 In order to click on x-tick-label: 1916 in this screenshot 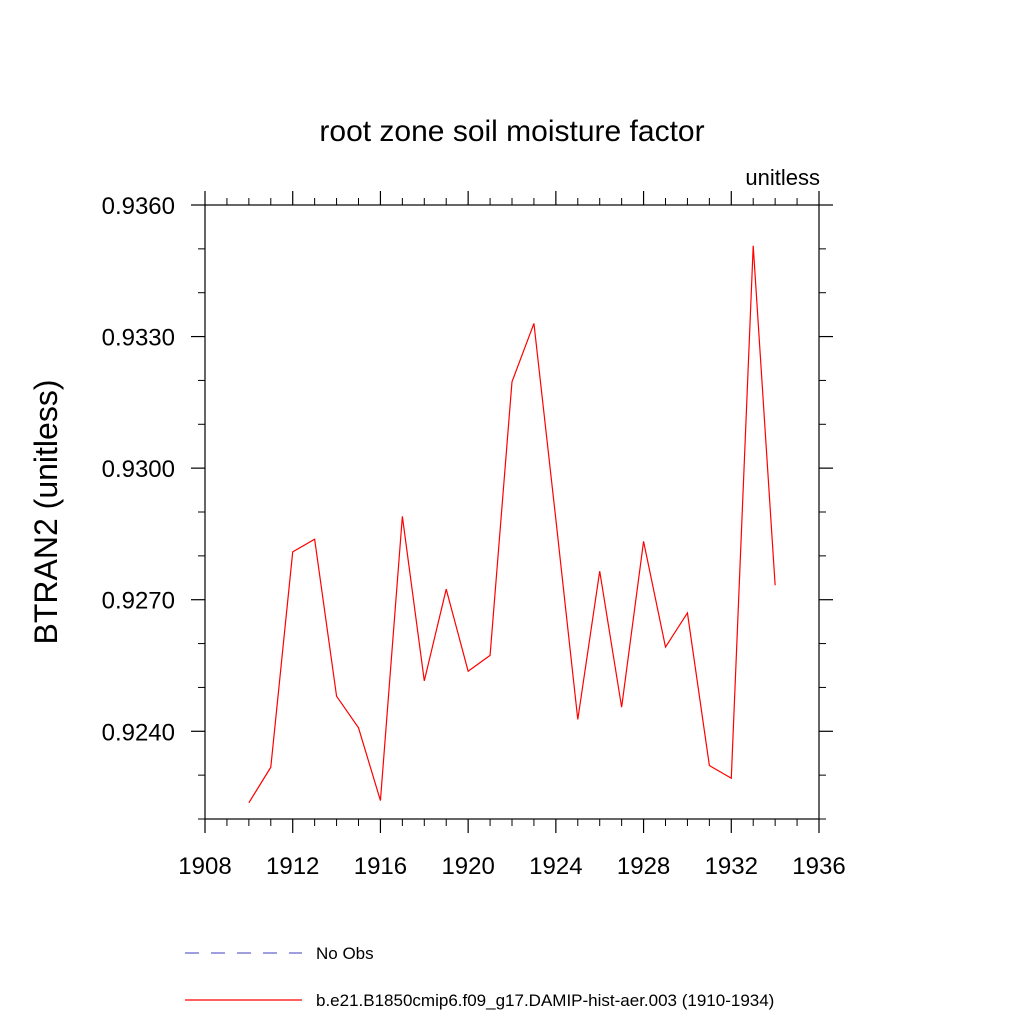, I will do `click(380, 866)`.